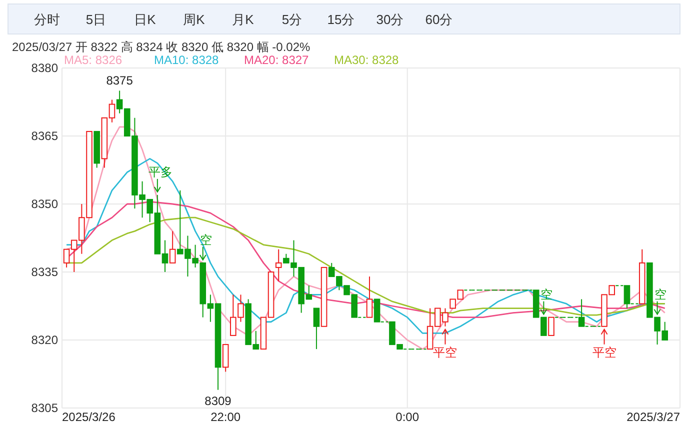  Describe the element at coordinates (44, 136) in the screenshot. I see `y-tick-label: 8365` at that location.